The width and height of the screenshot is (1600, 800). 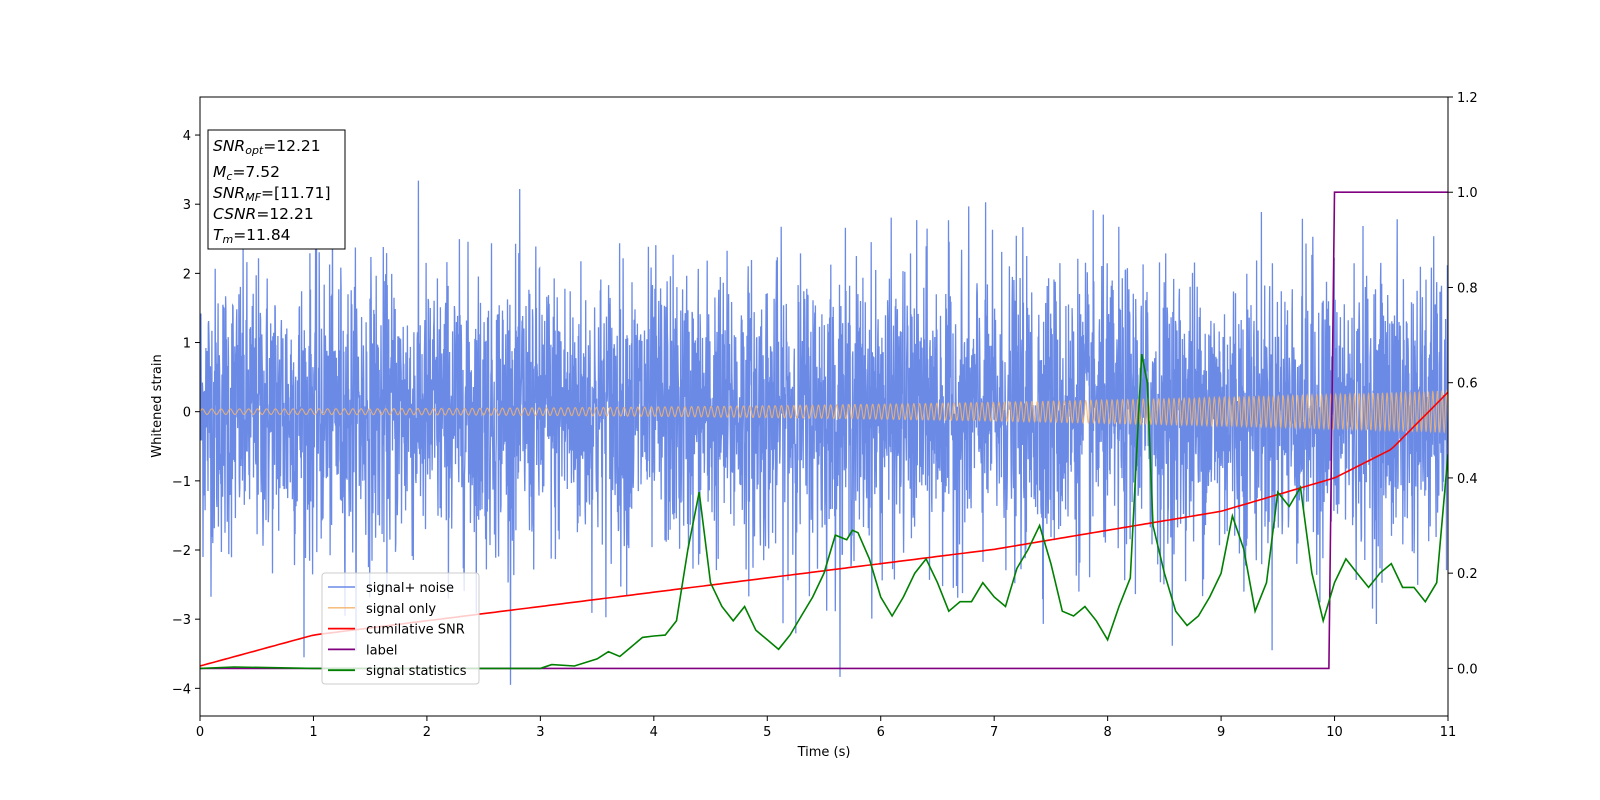 I want to click on y-tick-label: 4, so click(x=187, y=136).